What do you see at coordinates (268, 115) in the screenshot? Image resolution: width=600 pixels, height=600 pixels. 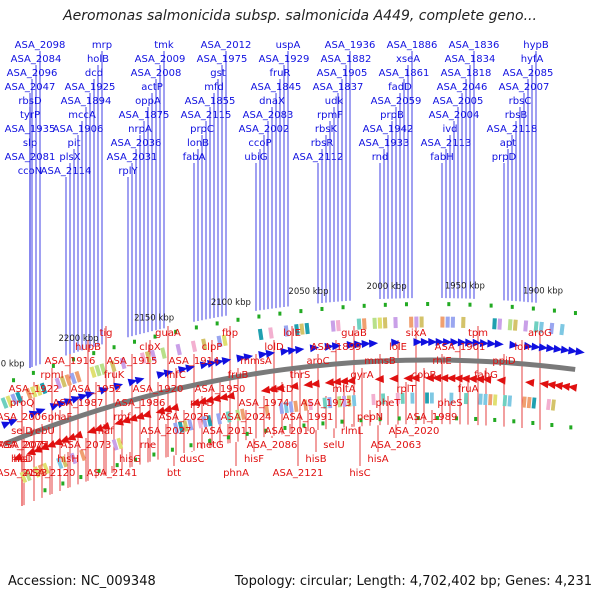 I see `forward-gene-label: ASA_2083` at bounding box center [268, 115].